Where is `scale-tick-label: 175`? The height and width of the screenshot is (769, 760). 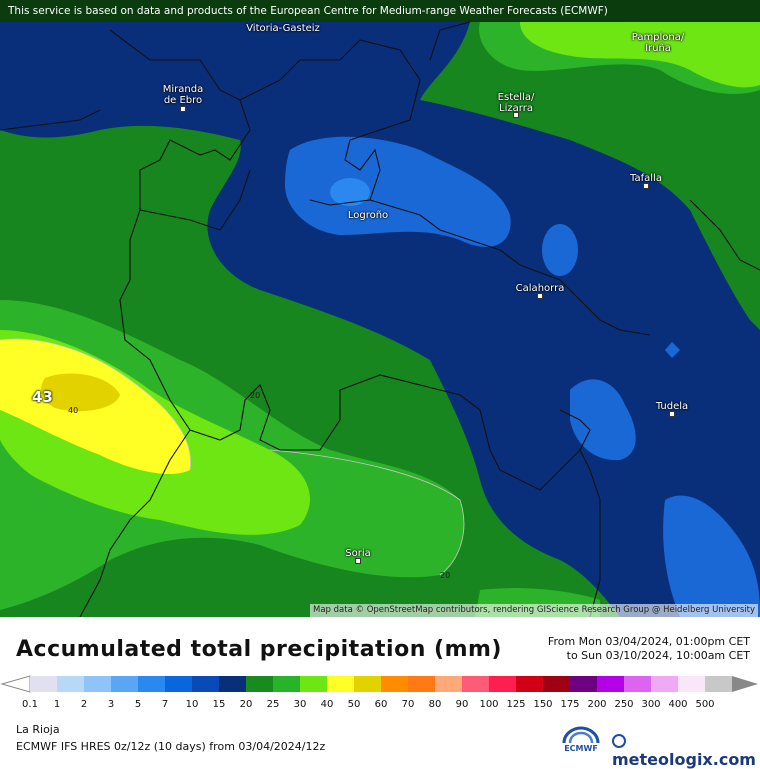
scale-tick-label: 175 is located at coordinates (570, 704).